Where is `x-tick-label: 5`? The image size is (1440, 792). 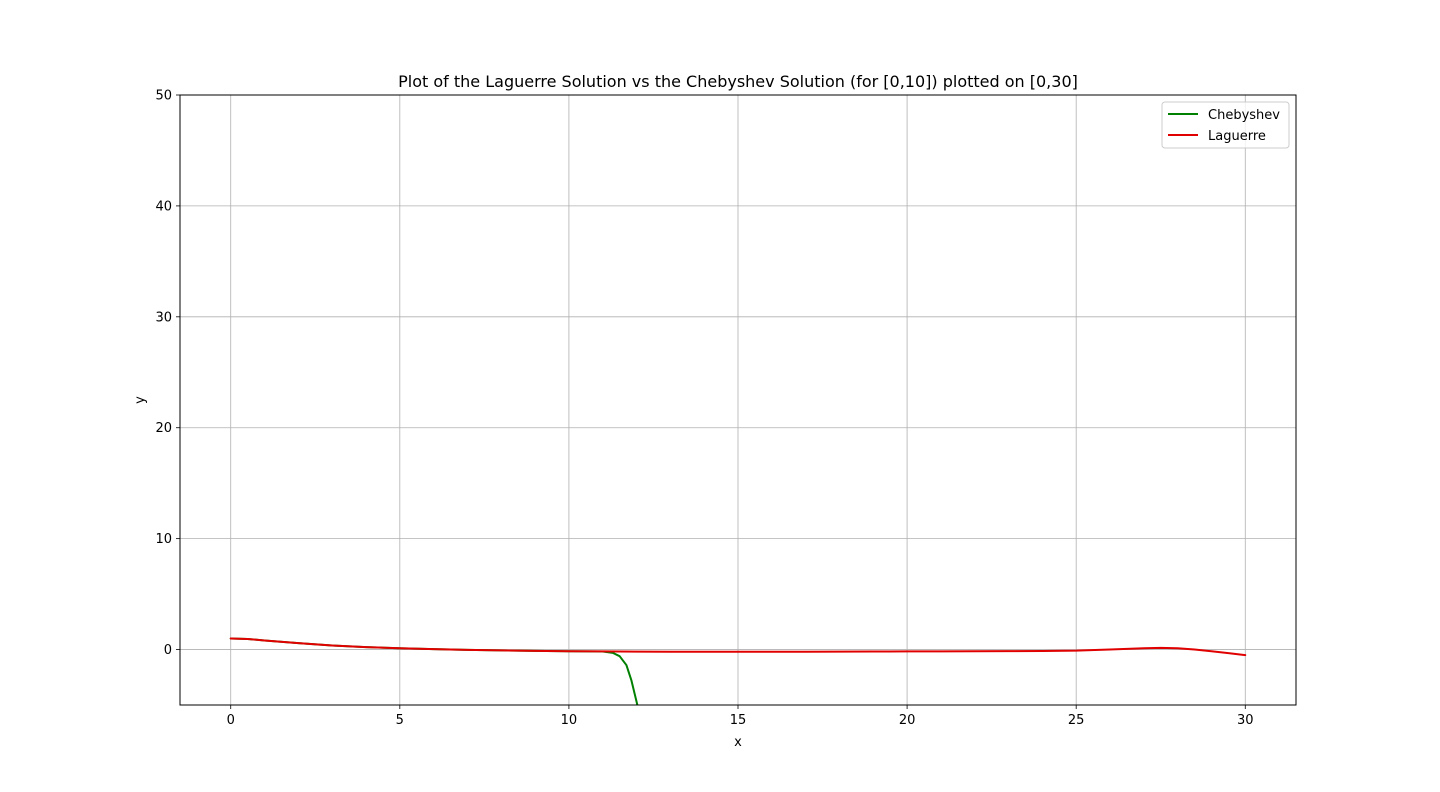
x-tick-label: 5 is located at coordinates (400, 720).